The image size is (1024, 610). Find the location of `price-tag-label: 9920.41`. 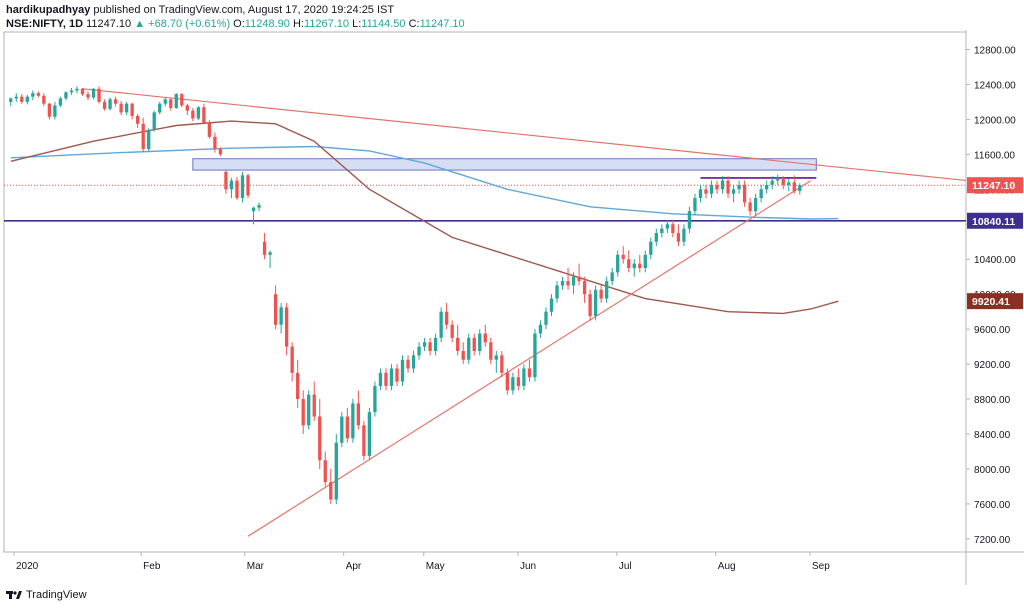

price-tag-label: 9920.41 is located at coordinates (991, 302).